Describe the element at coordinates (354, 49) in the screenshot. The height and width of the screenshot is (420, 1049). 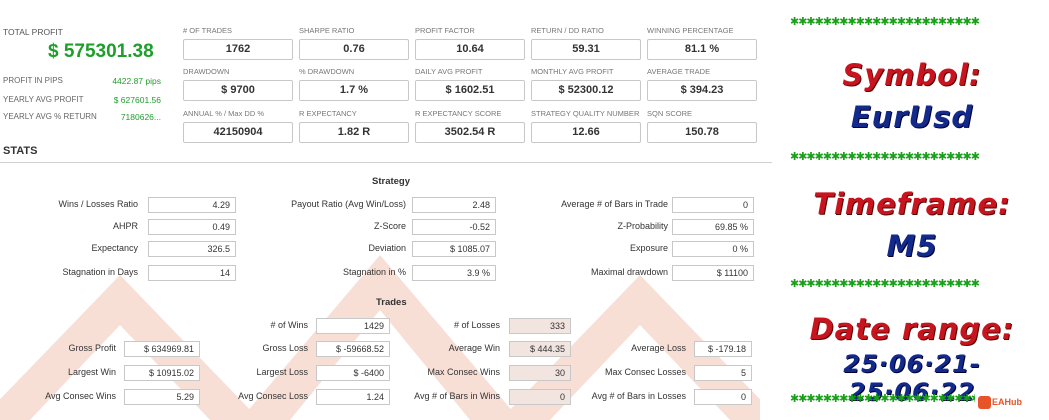
I see `metric-value: 0.76` at that location.